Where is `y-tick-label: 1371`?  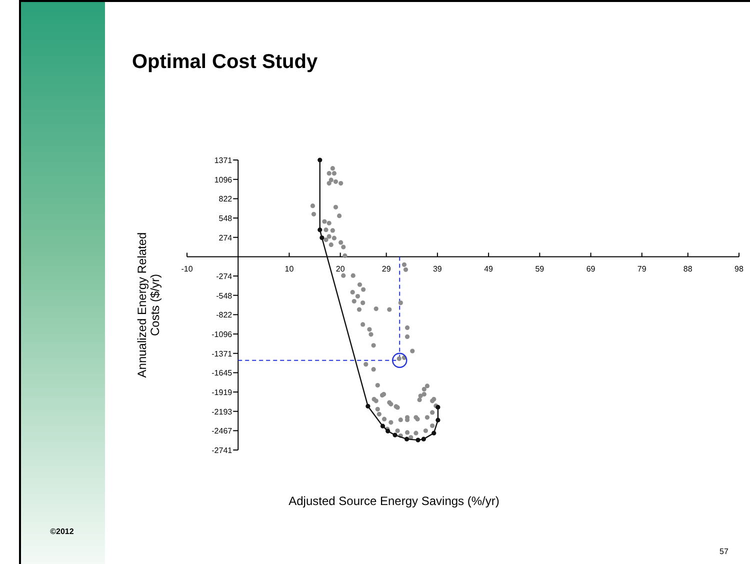 y-tick-label: 1371 is located at coordinates (223, 160).